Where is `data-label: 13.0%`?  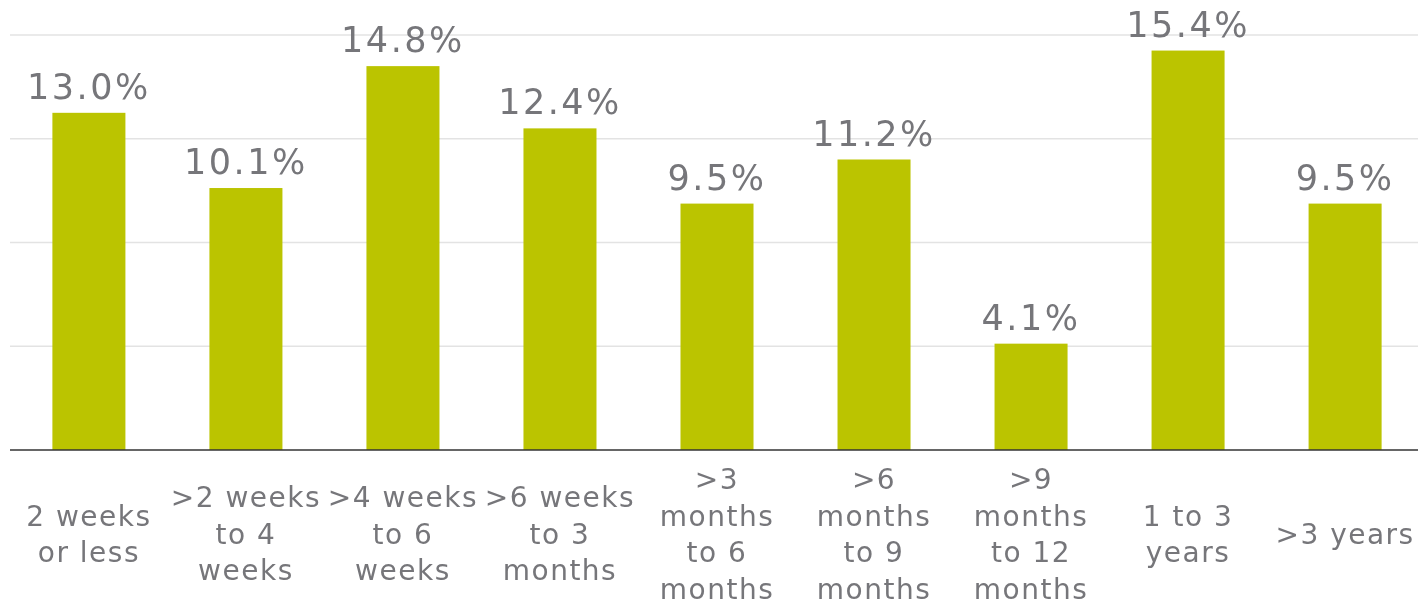
data-label: 13.0% is located at coordinates (89, 86).